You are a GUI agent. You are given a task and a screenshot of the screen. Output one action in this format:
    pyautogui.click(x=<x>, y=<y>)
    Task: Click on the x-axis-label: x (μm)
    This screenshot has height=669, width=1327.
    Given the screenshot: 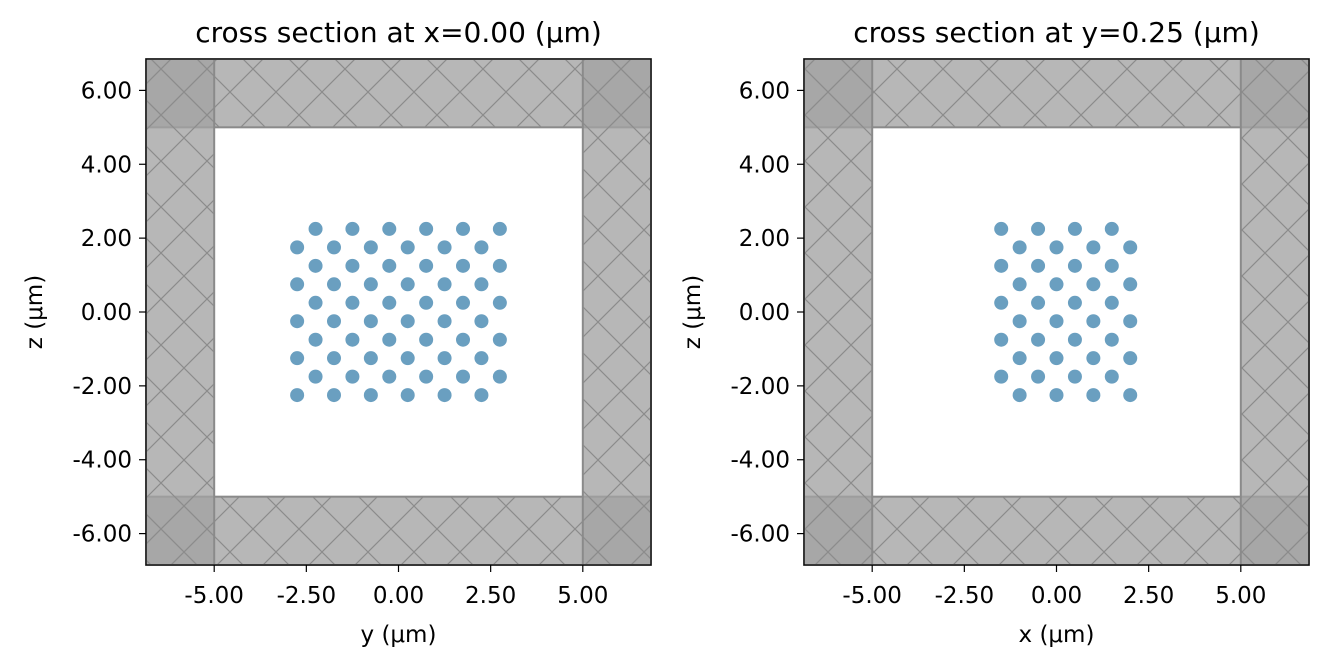 What is the action you would take?
    pyautogui.click(x=1057, y=635)
    